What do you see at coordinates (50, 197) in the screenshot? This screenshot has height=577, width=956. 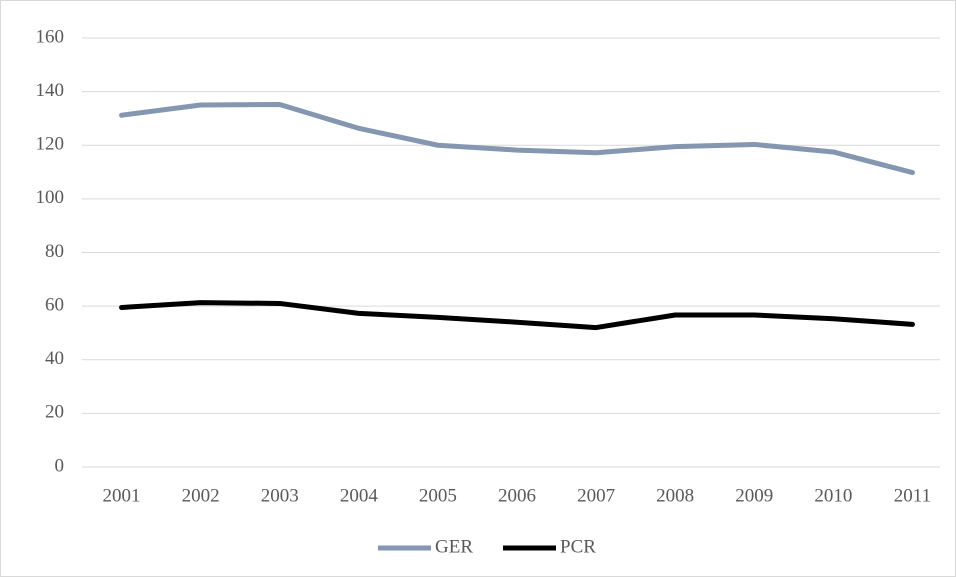 I see `y-tick-label: 100` at bounding box center [50, 197].